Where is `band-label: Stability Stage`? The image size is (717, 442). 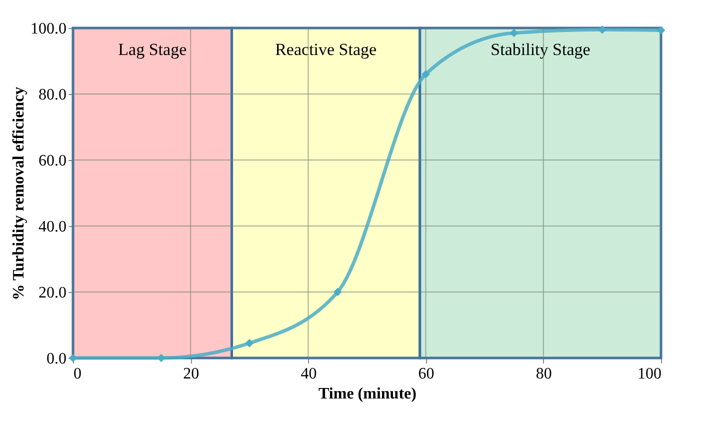
band-label: Stability Stage is located at coordinates (540, 49).